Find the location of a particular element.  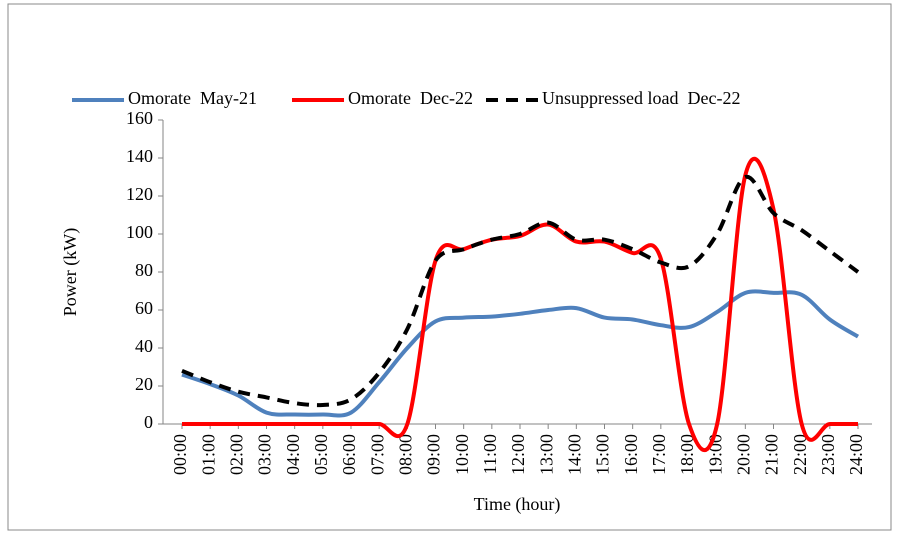

x-tick-label: 07:00 is located at coordinates (377, 454).